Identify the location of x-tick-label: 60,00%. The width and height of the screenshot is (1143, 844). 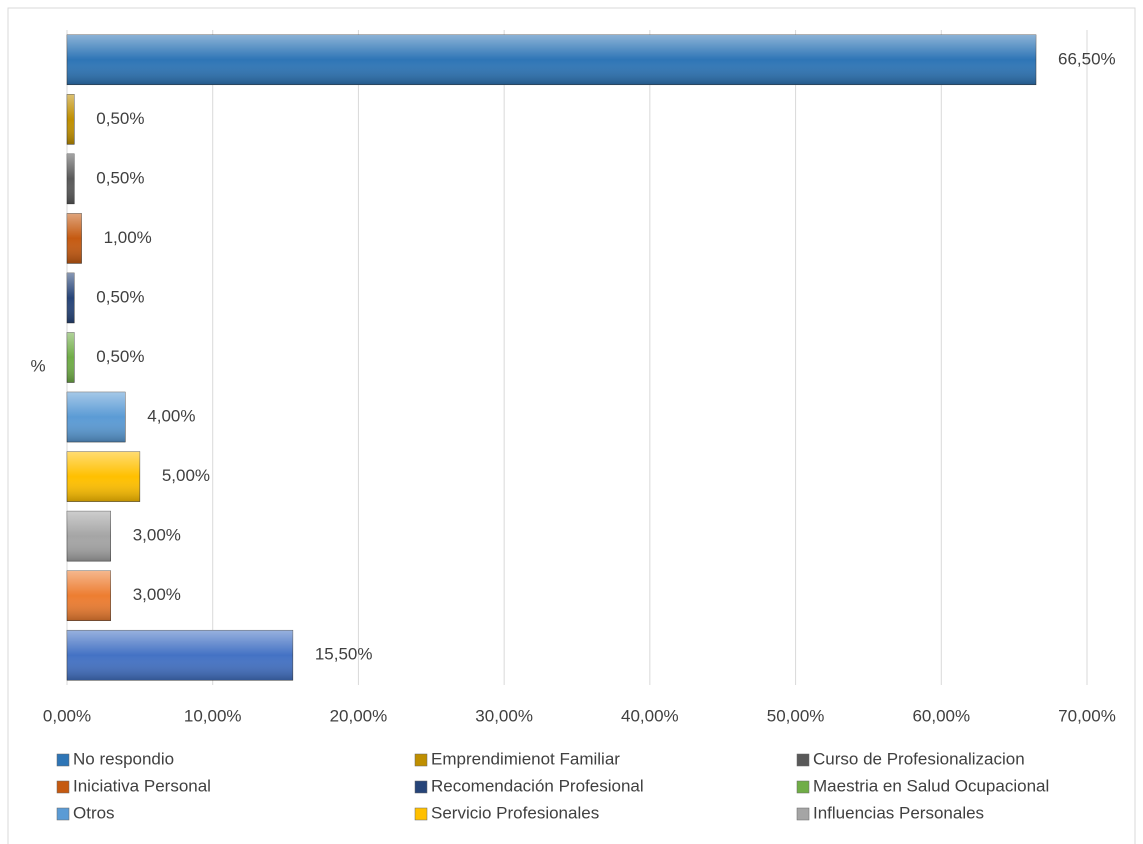
(941, 715).